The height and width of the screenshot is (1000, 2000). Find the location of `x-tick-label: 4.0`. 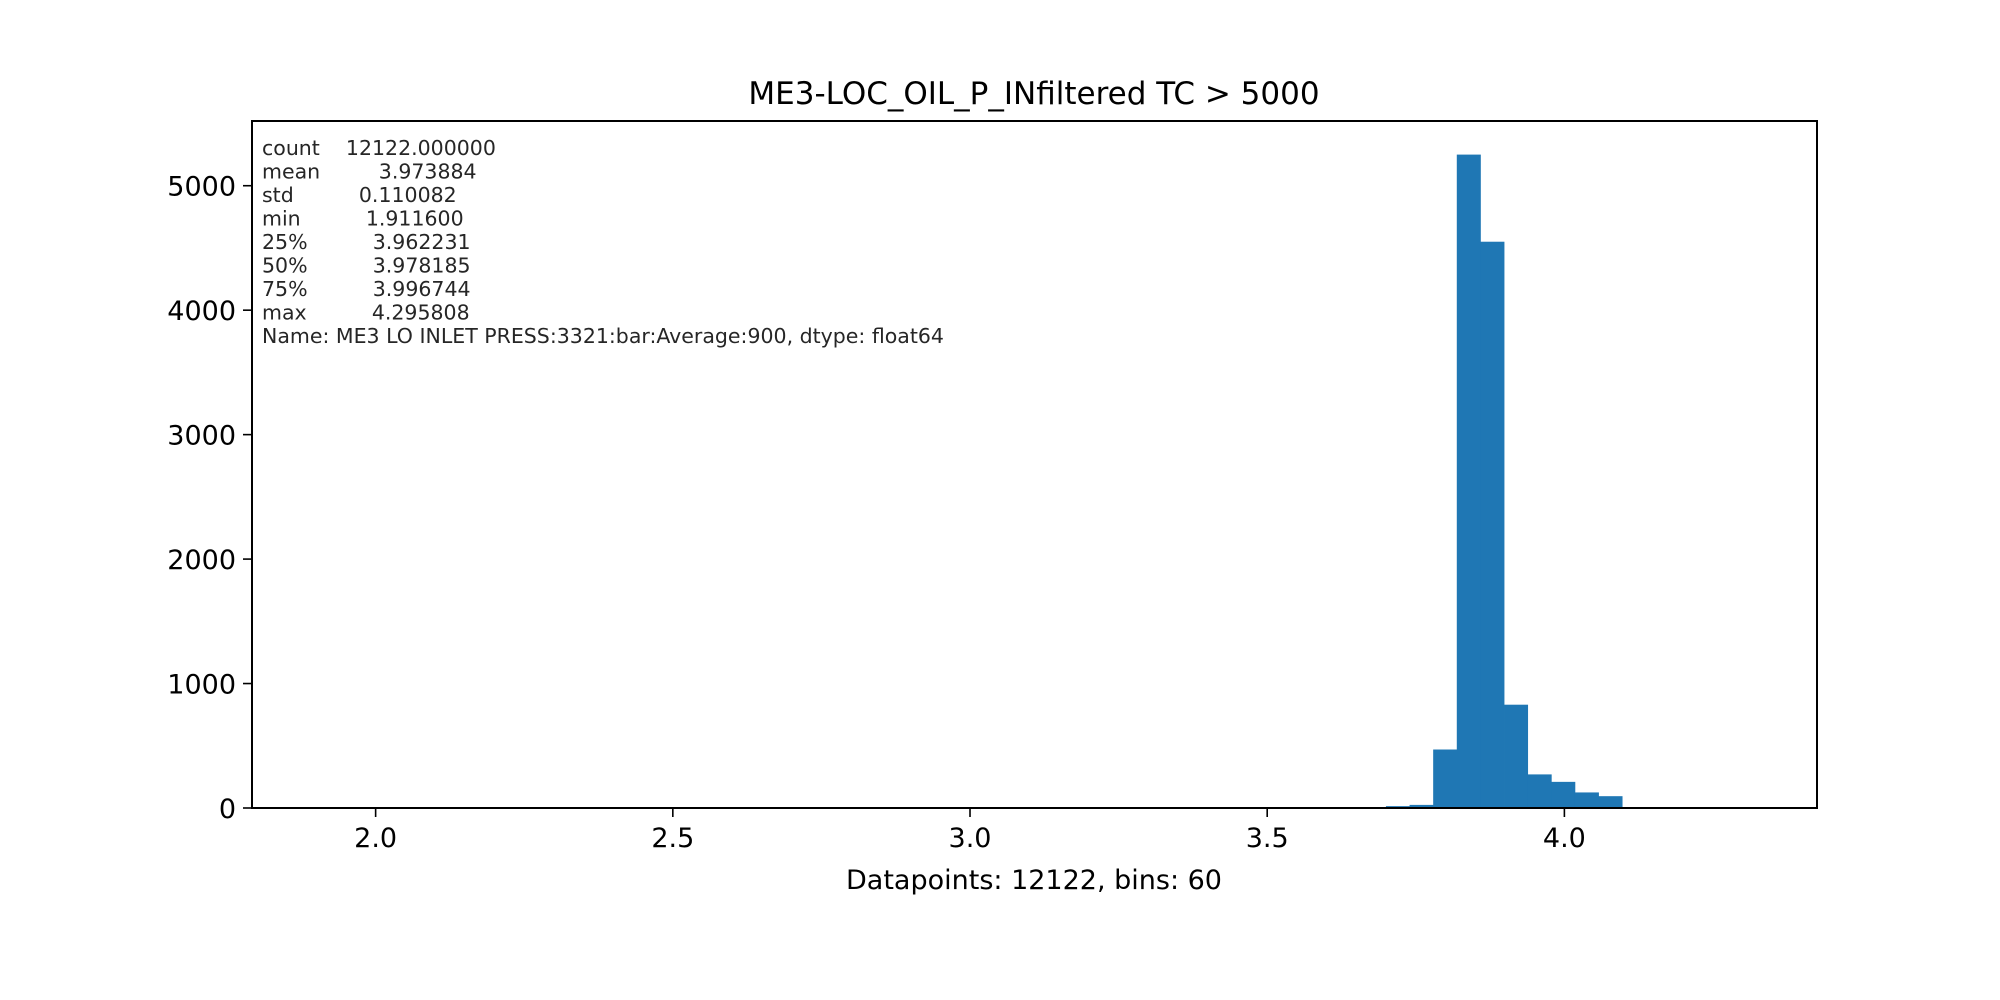

x-tick-label: 4.0 is located at coordinates (1564, 838).